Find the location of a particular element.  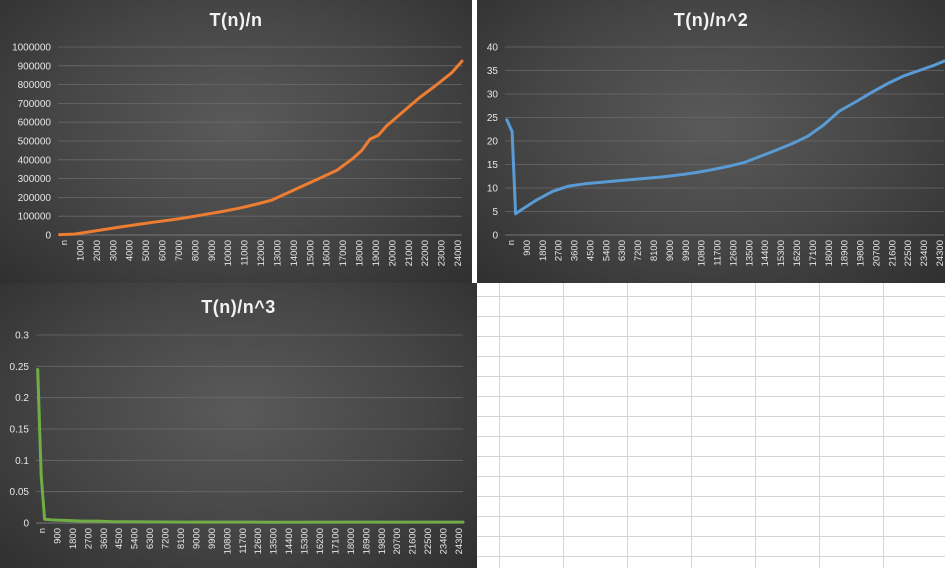

x-tick-label: 20000 is located at coordinates (392, 253).